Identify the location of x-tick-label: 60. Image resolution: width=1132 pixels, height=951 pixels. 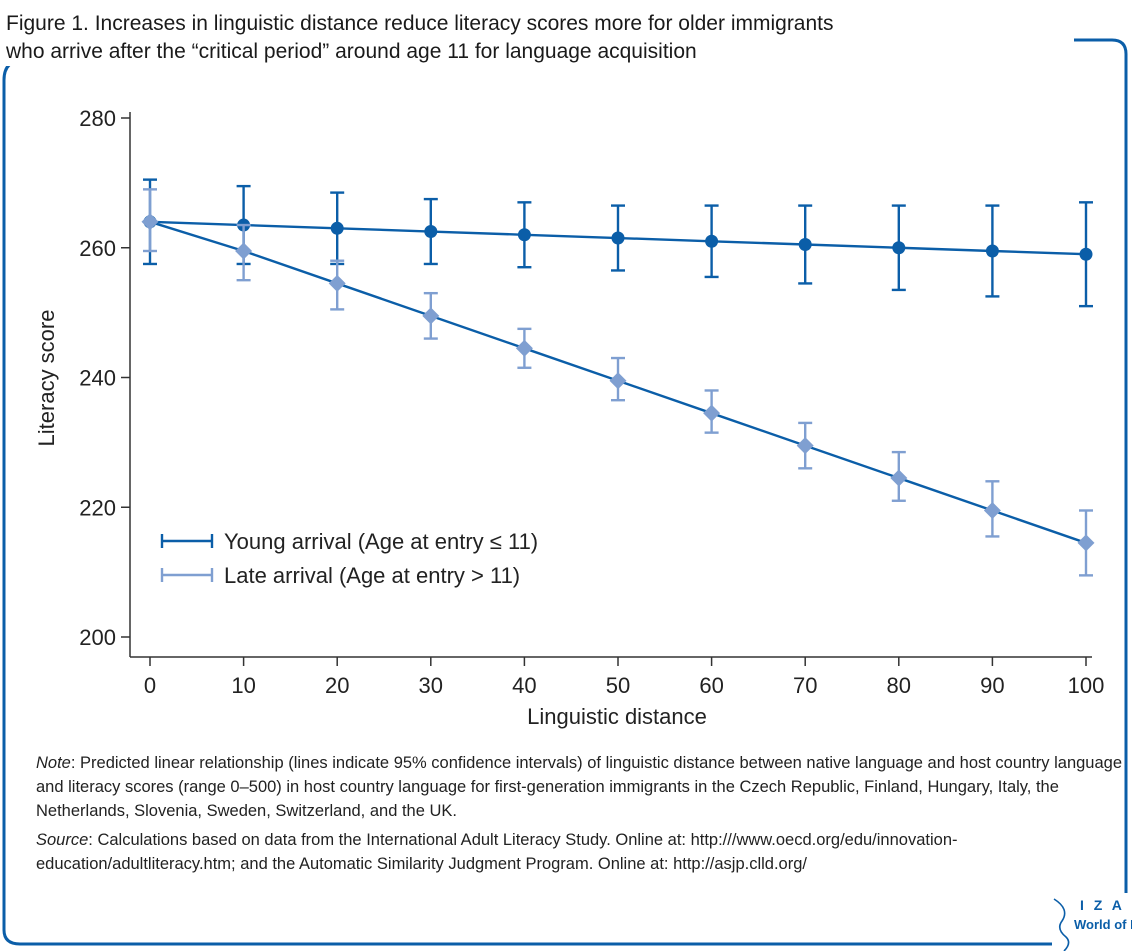
(711, 685).